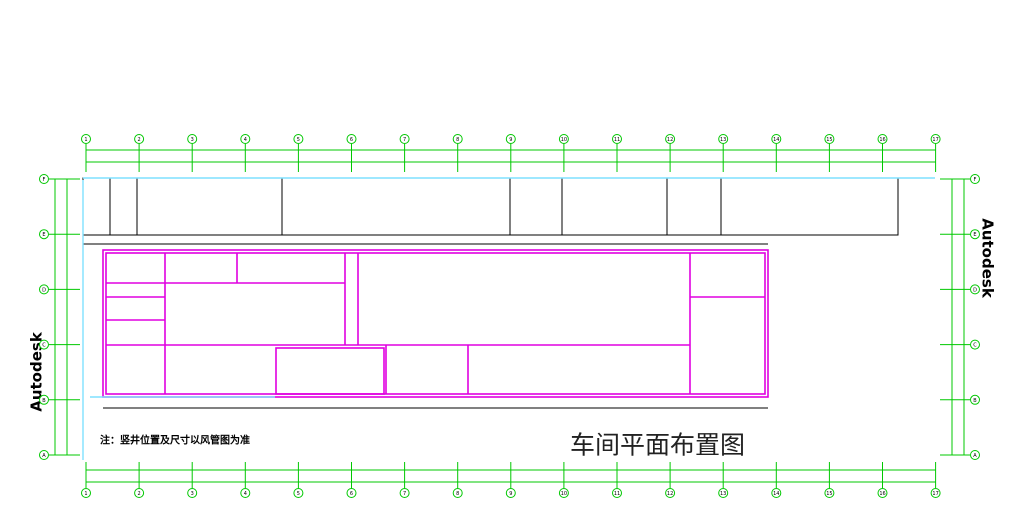  I want to click on note: 注：竖井位置及尺寸以风管图为准, so click(175, 440).